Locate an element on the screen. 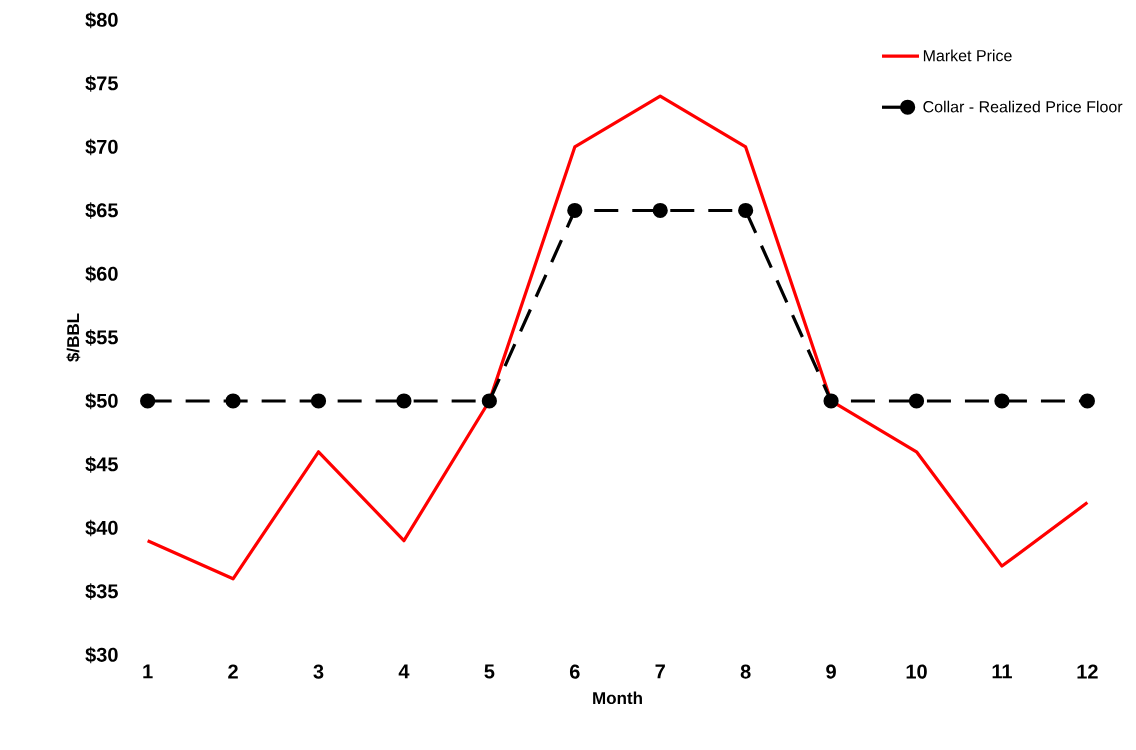  y-tick-label: $35 is located at coordinates (101, 591).